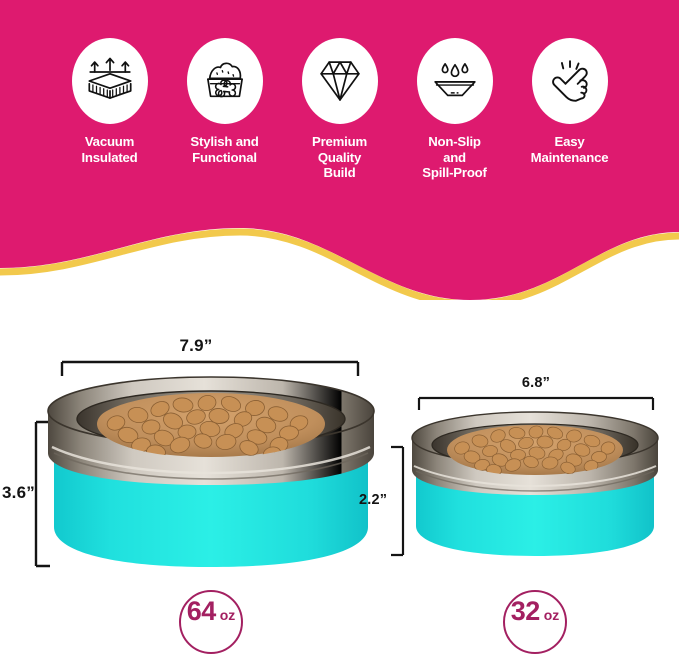 This screenshot has width=679, height=663. I want to click on large-bowl-height-label: 3.6”, so click(18, 492).